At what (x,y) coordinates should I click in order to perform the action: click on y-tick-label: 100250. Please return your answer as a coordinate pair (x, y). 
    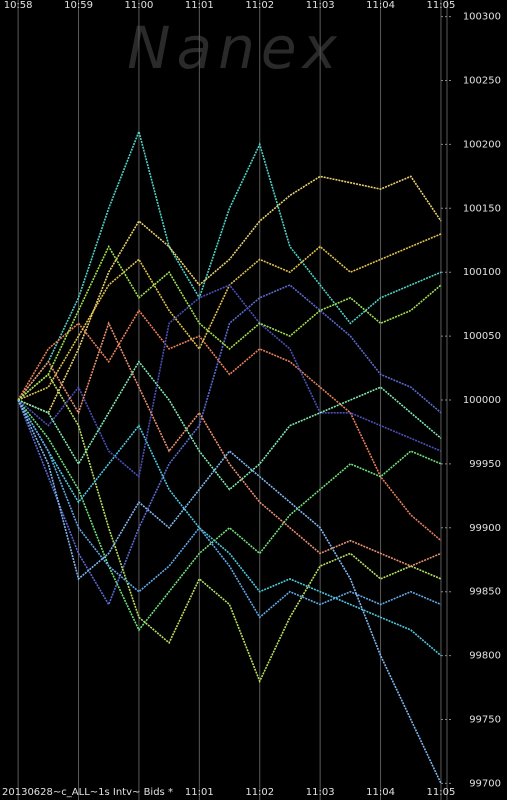
    Looking at the image, I should click on (482, 81).